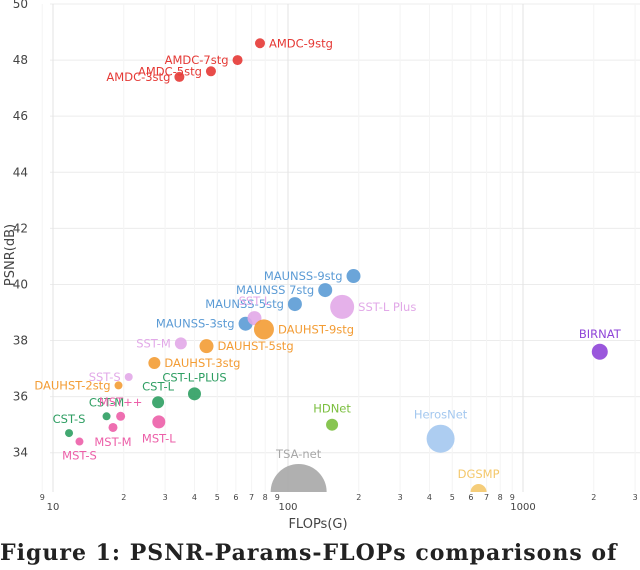 This screenshot has width=640, height=570. Describe the element at coordinates (325, 290) in the screenshot. I see `point-maunss-7stg` at that location.